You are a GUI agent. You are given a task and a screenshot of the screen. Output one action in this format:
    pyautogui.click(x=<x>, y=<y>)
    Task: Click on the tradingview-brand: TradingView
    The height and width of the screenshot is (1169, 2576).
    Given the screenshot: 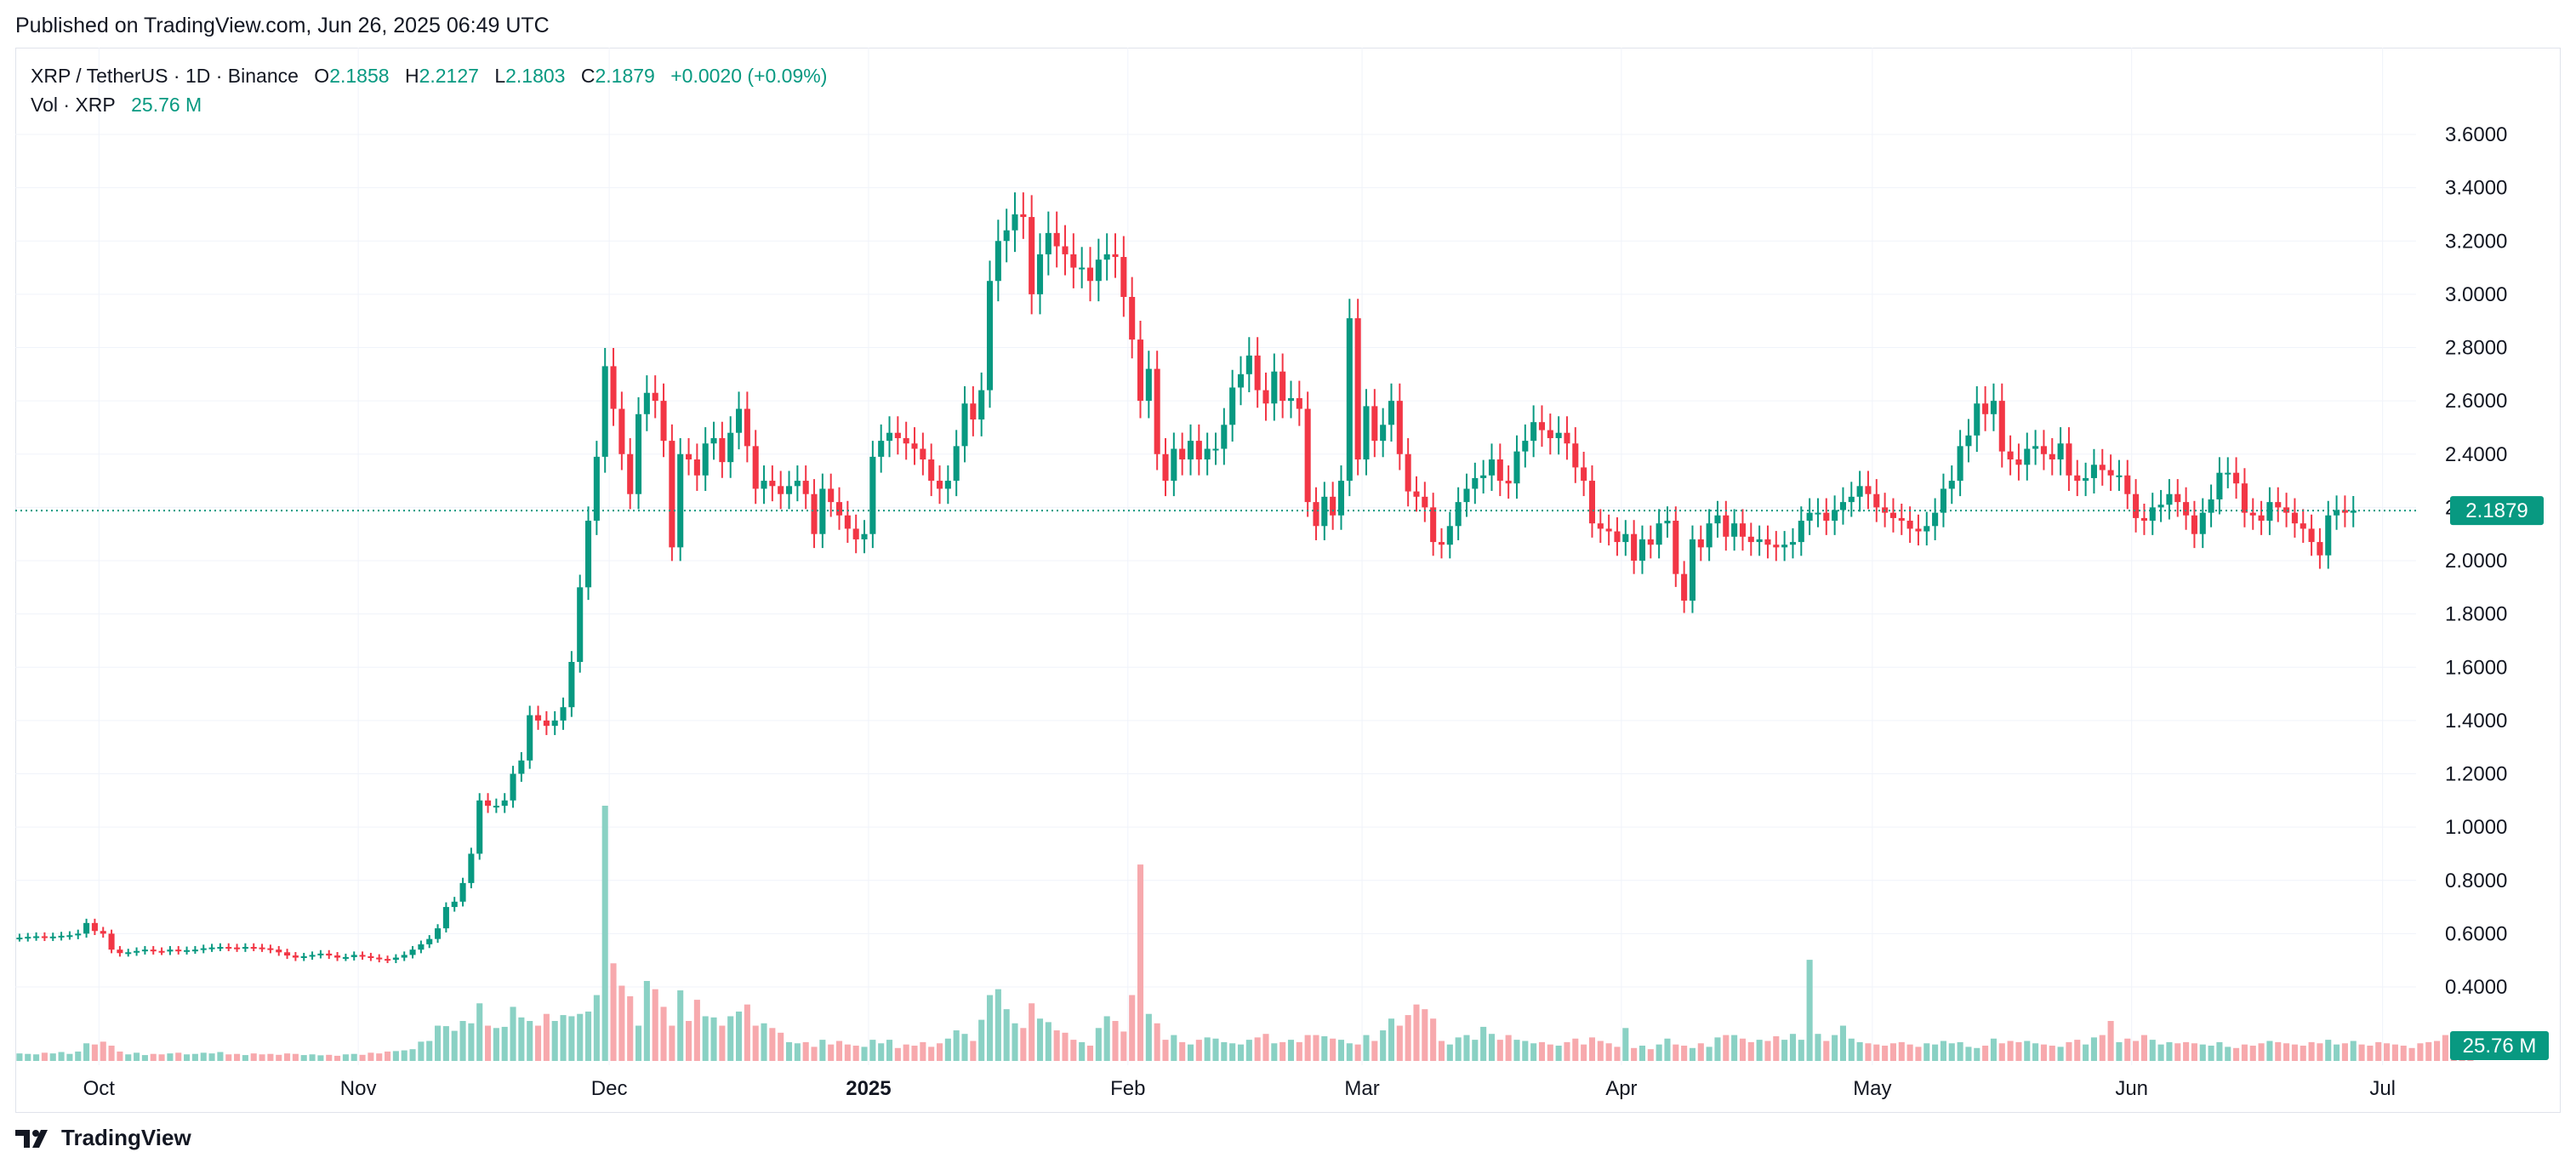 What is the action you would take?
    pyautogui.click(x=103, y=1138)
    